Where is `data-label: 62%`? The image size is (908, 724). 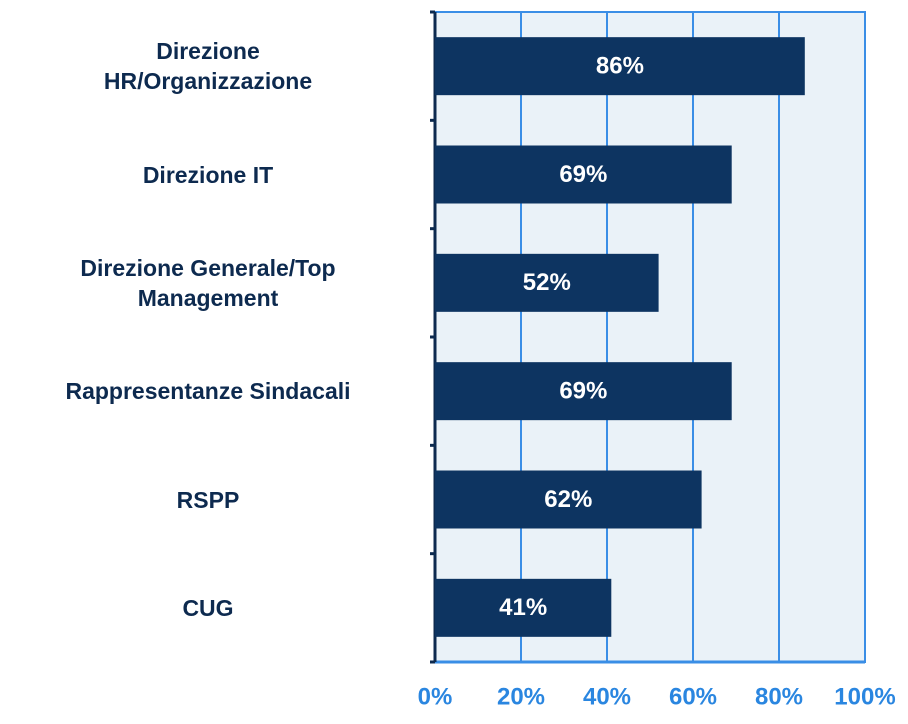
data-label: 62% is located at coordinates (568, 499).